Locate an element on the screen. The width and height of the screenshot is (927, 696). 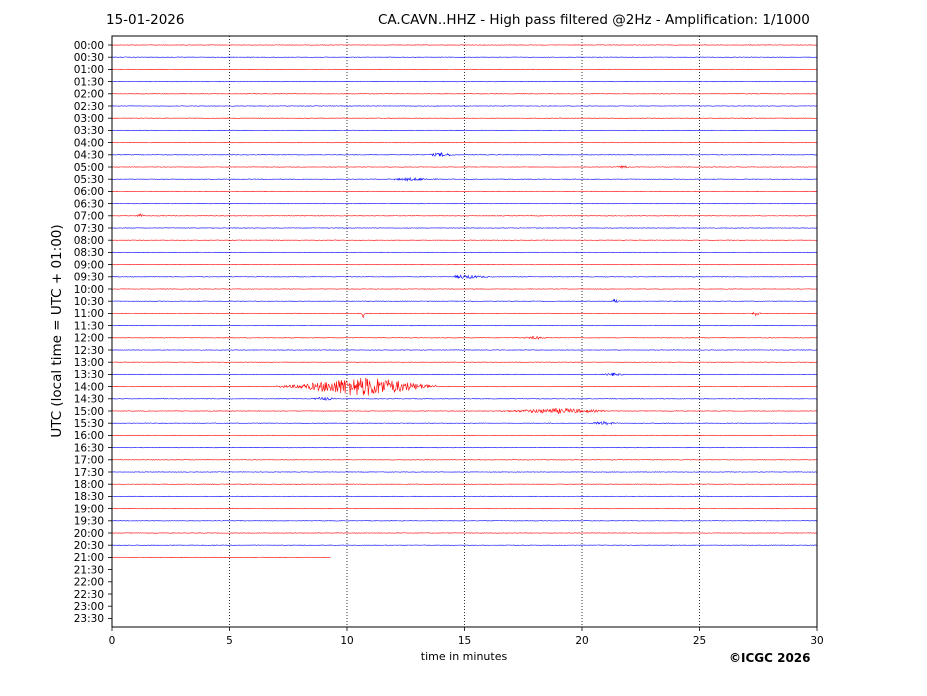
trace-10:30 is located at coordinates (464, 301).